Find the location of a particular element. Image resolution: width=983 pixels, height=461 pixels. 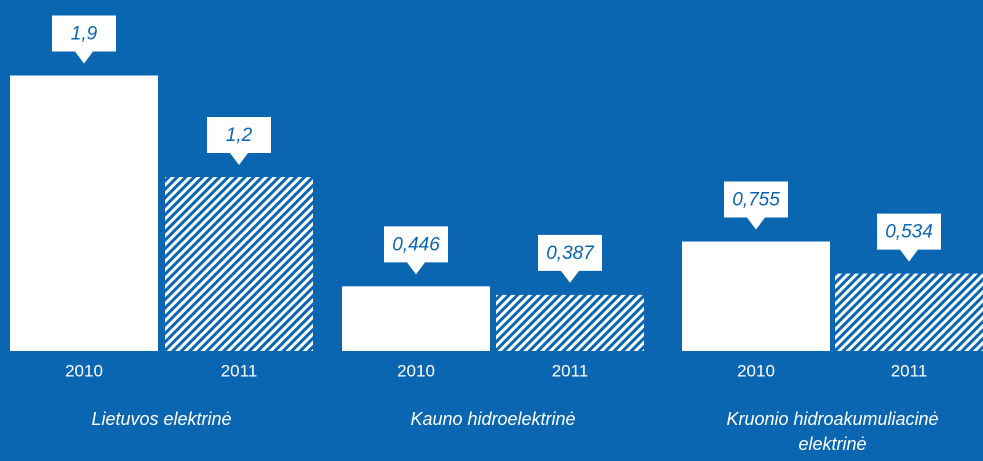

value-label: 1,9 is located at coordinates (84, 34).